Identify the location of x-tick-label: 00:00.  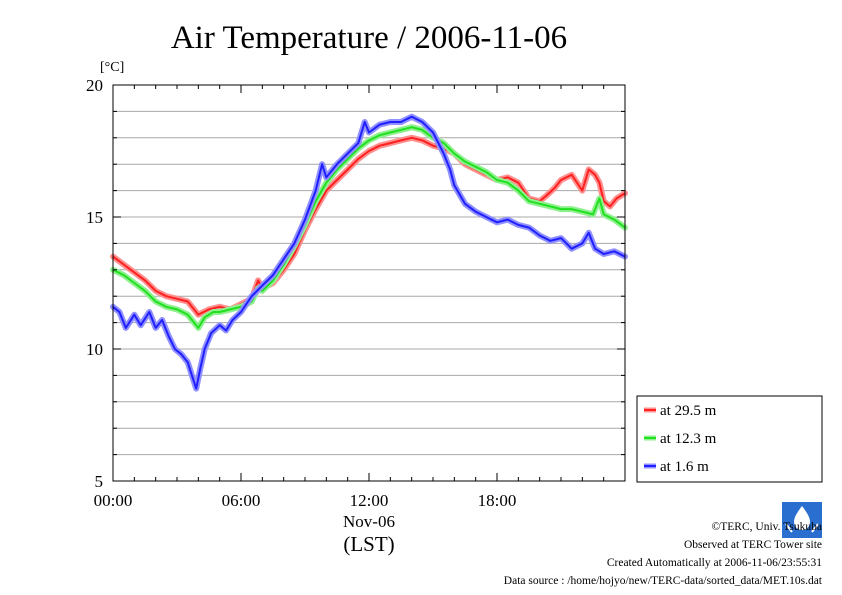
(113, 500).